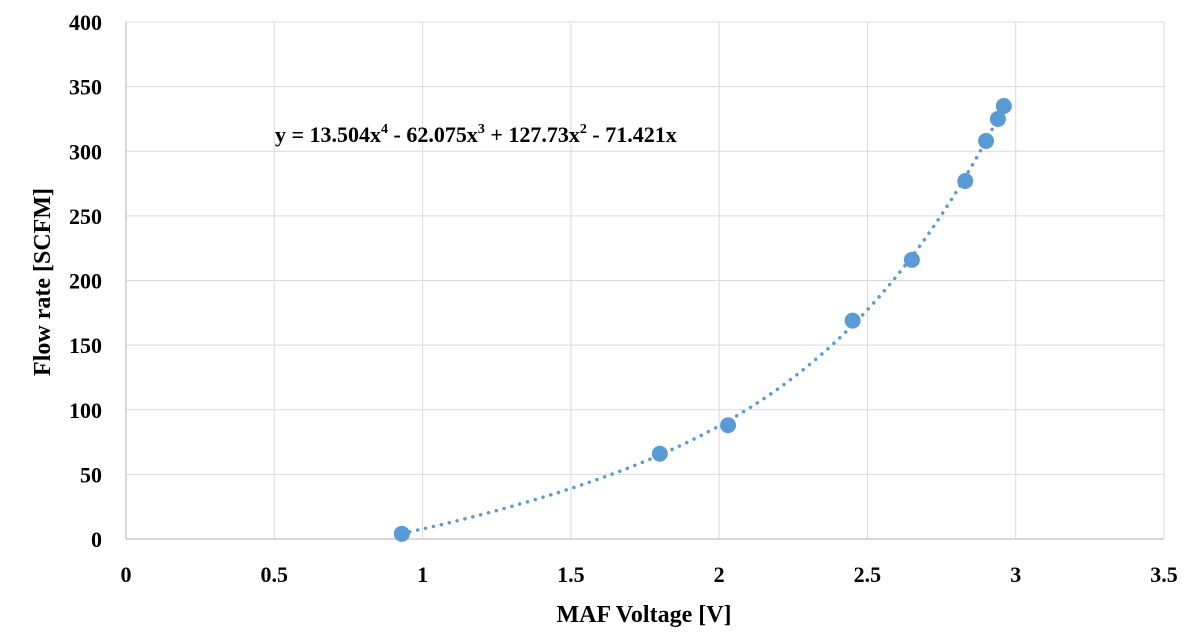 The height and width of the screenshot is (639, 1200). What do you see at coordinates (328, 134) in the screenshot?
I see `equation-part: y = 13.504x` at bounding box center [328, 134].